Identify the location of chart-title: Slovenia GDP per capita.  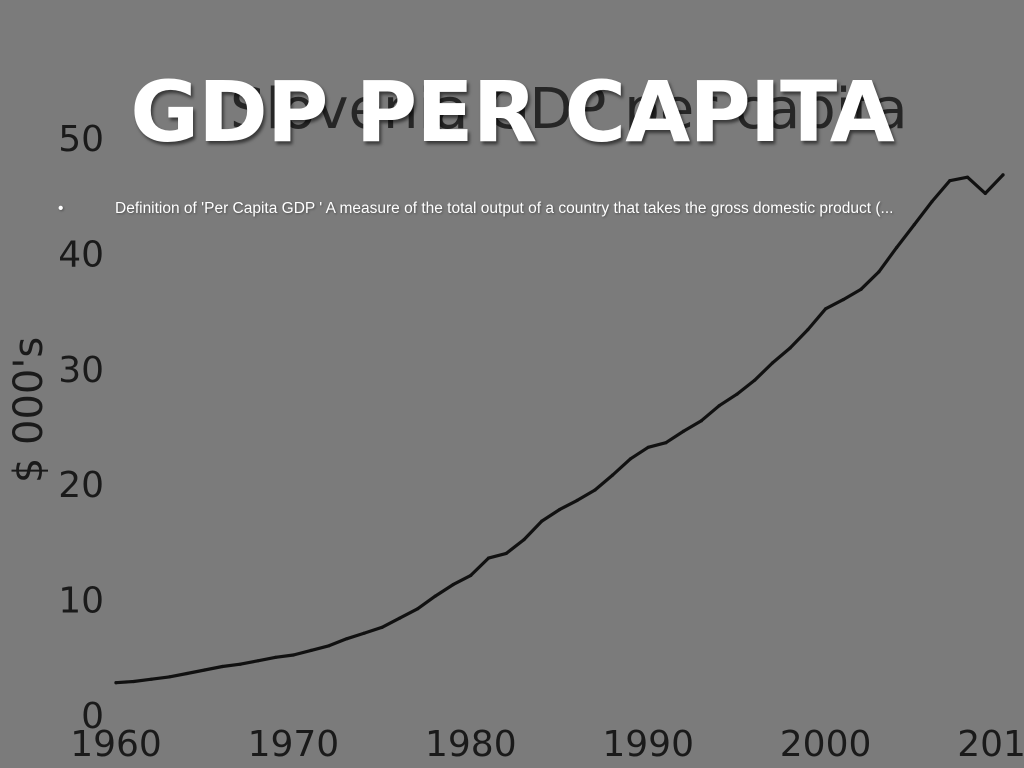
(569, 109).